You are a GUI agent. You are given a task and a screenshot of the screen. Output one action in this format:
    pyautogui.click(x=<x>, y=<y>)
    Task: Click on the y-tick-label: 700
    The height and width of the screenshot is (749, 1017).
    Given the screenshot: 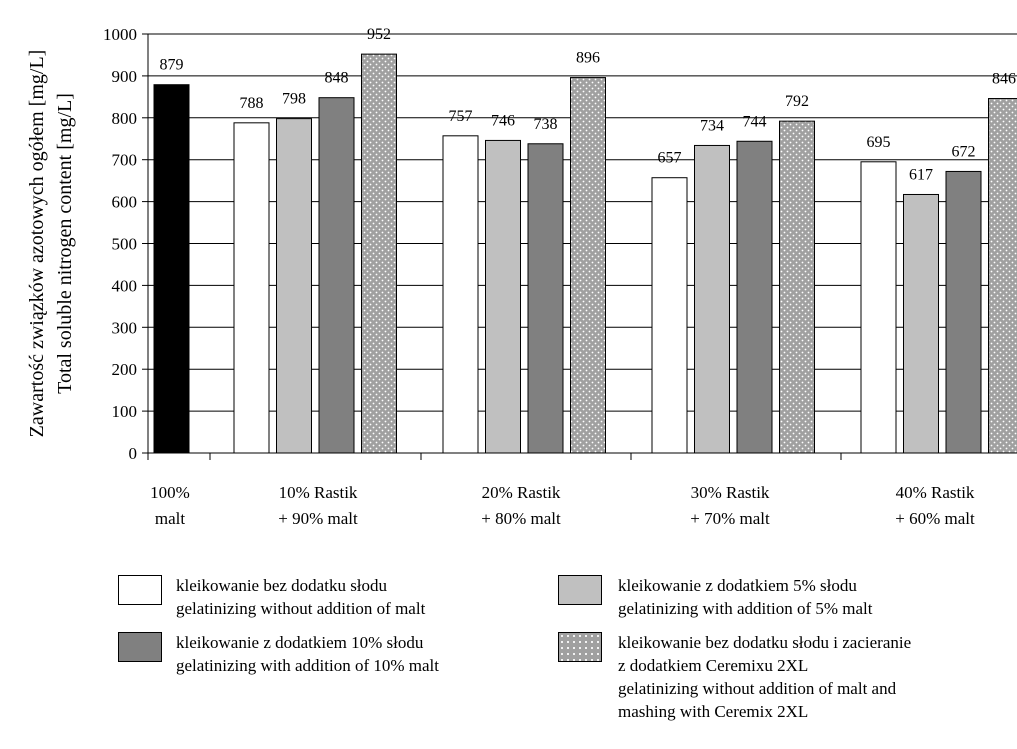 What is the action you would take?
    pyautogui.click(x=125, y=160)
    